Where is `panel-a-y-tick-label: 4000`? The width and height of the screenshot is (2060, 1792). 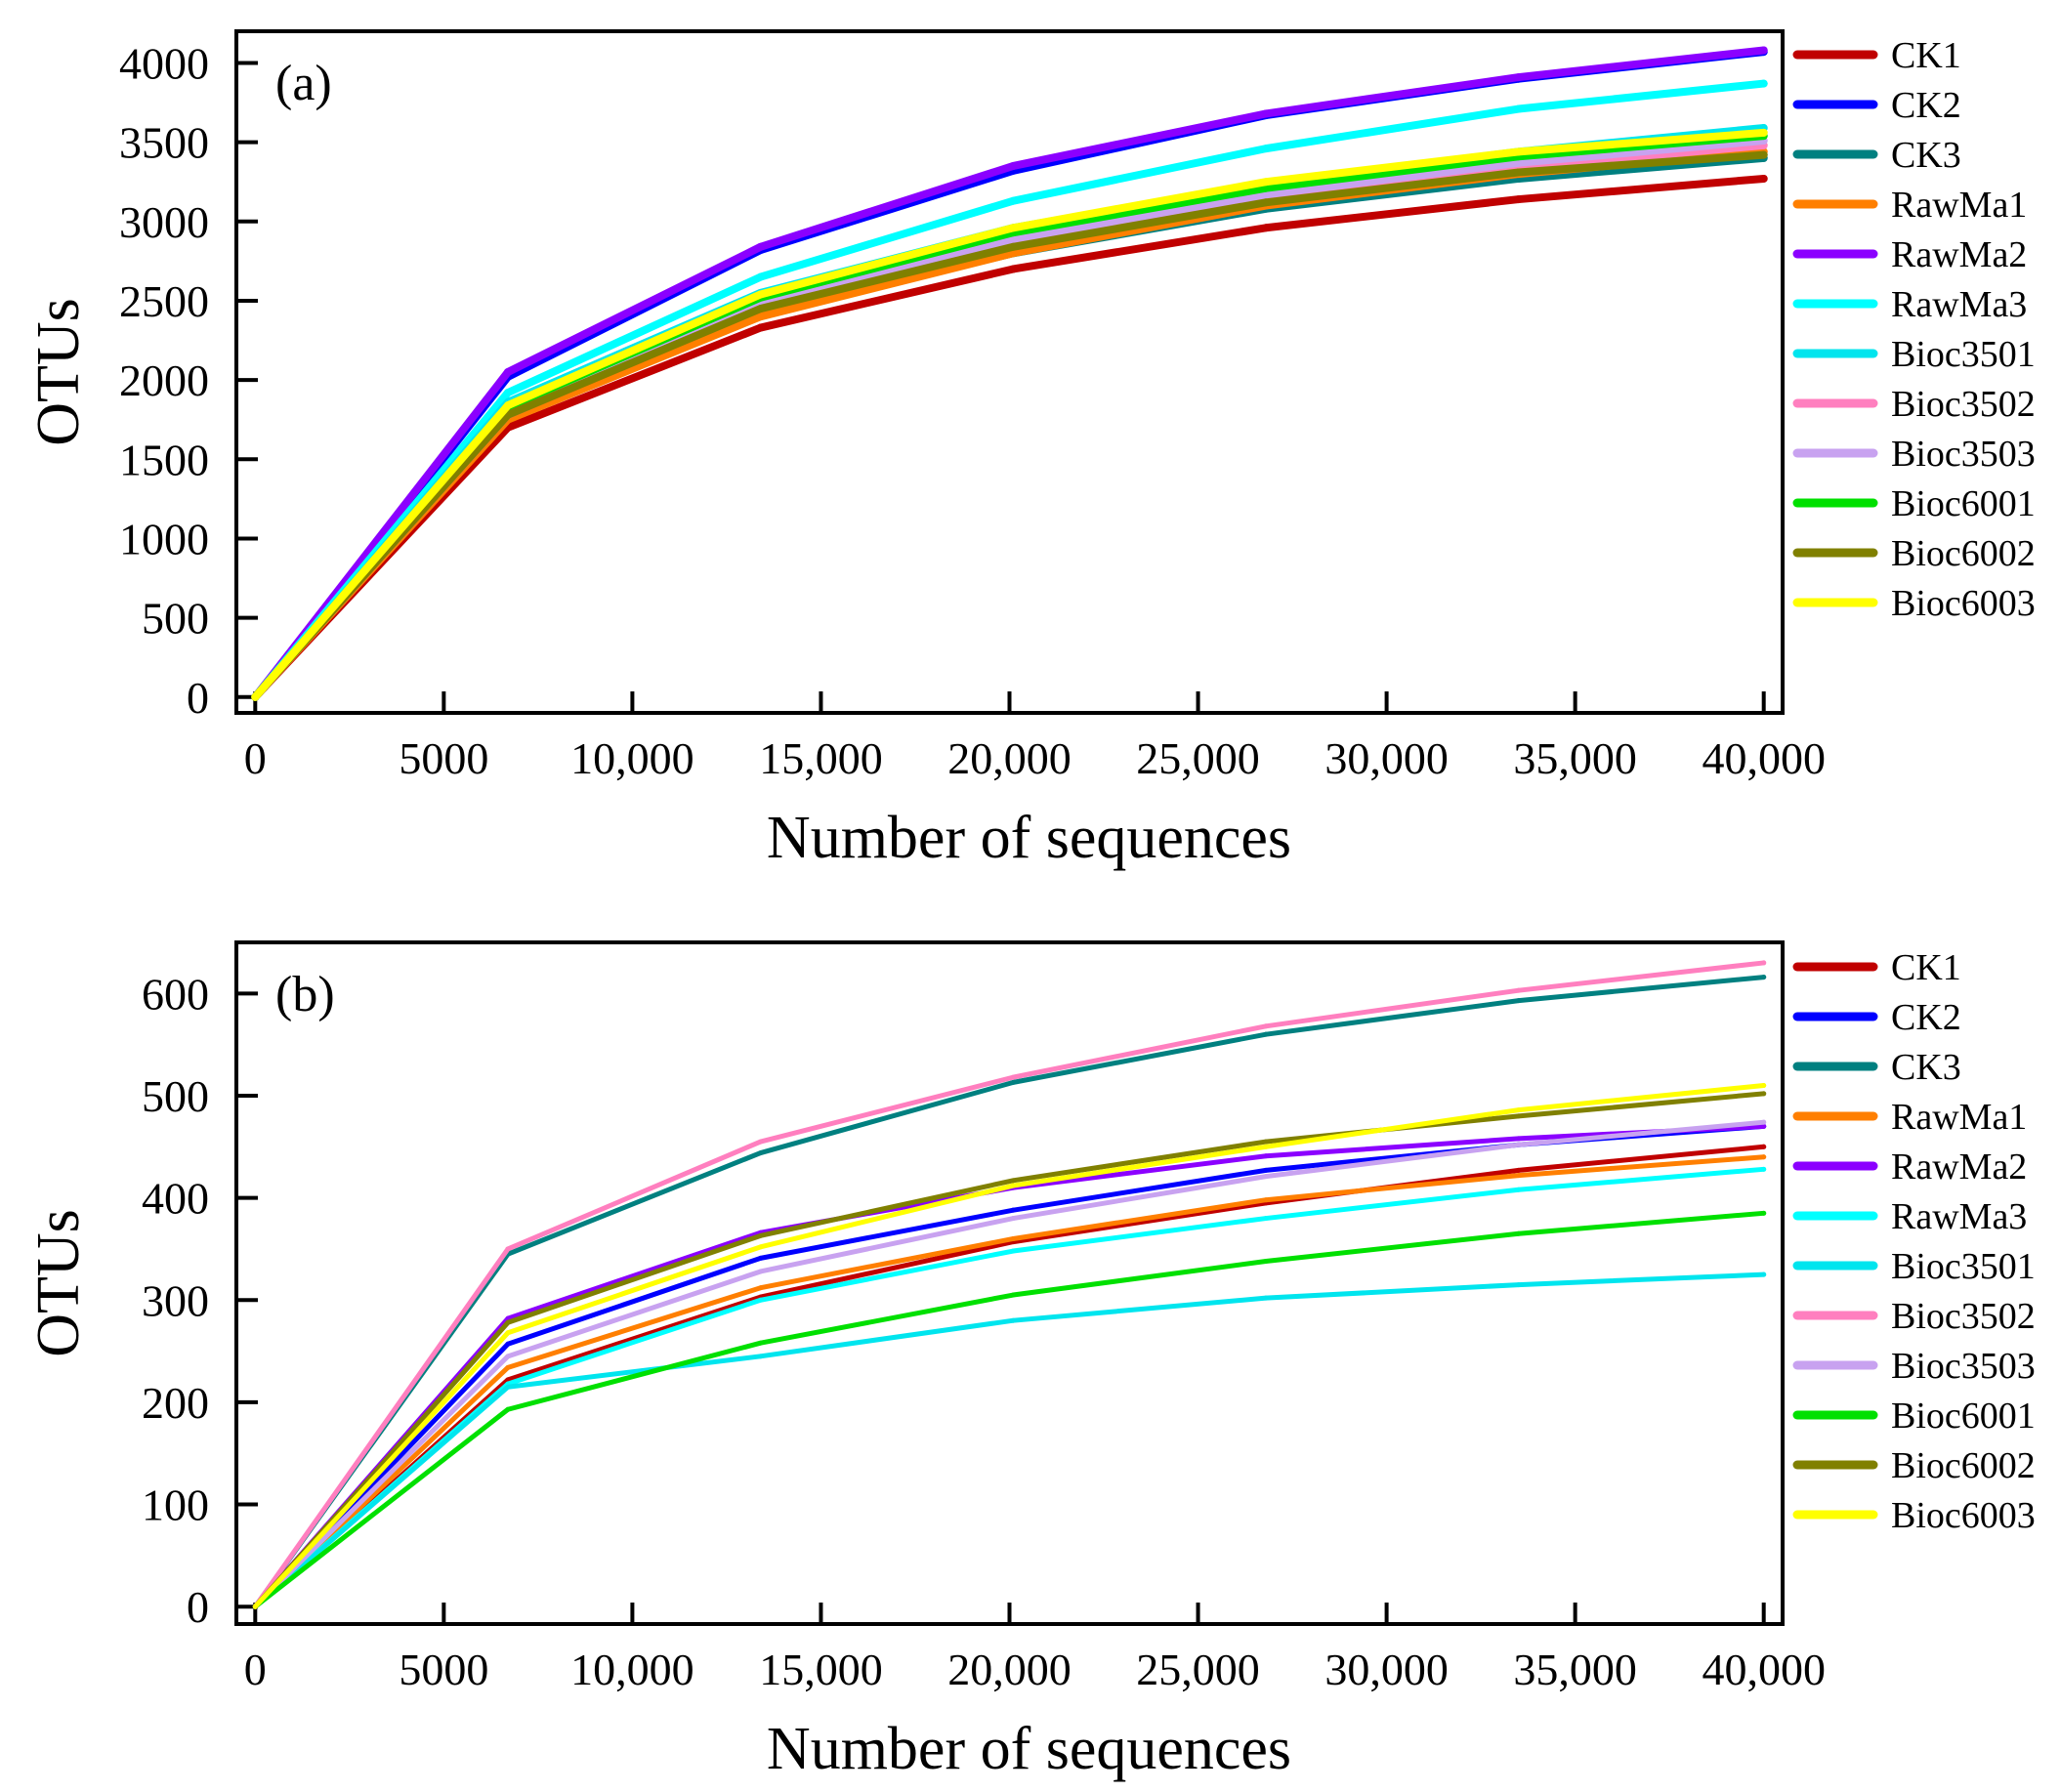 panel-a-y-tick-label: 4000 is located at coordinates (164, 63).